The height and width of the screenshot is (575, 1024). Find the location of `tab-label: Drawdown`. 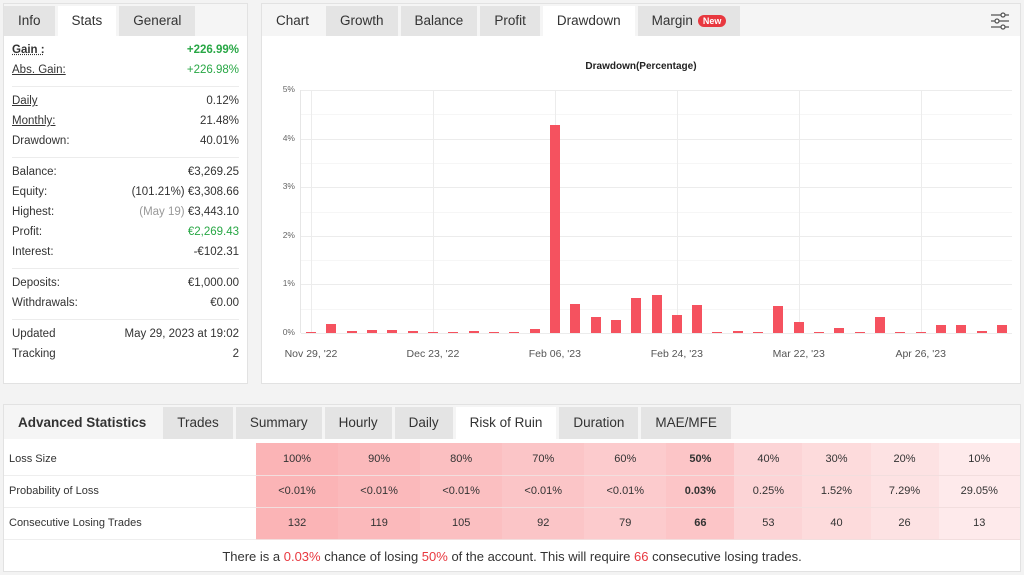

tab-label: Drawdown is located at coordinates (588, 20).